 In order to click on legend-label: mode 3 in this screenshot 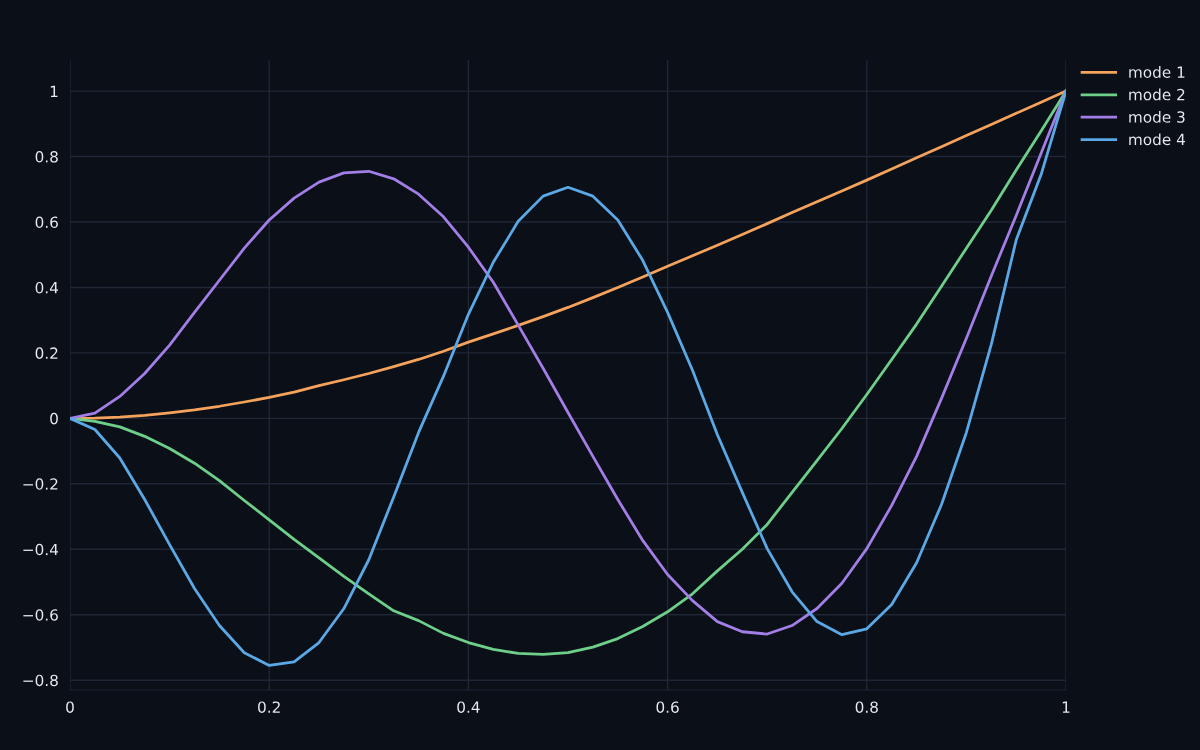, I will do `click(1157, 116)`.